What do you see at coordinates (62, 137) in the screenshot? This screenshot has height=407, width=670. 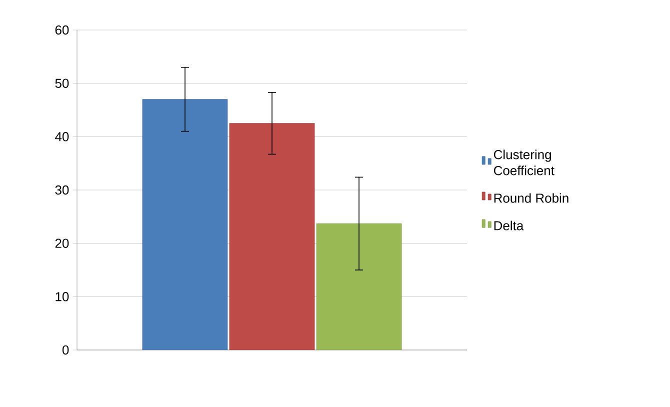 I see `y-tick-label: 40` at bounding box center [62, 137].